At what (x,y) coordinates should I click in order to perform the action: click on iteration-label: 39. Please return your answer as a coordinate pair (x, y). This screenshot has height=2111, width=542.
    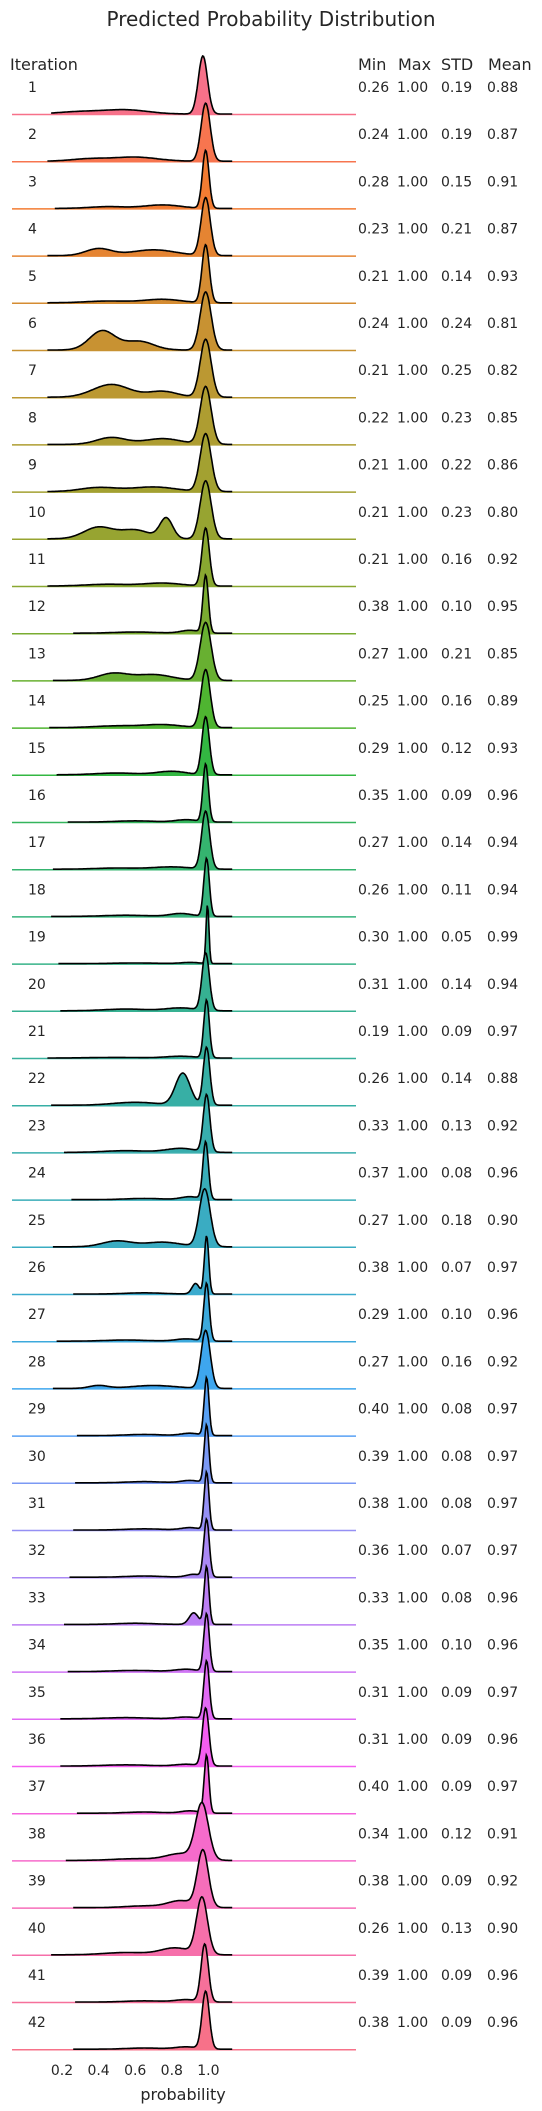
    Looking at the image, I should click on (37, 1882).